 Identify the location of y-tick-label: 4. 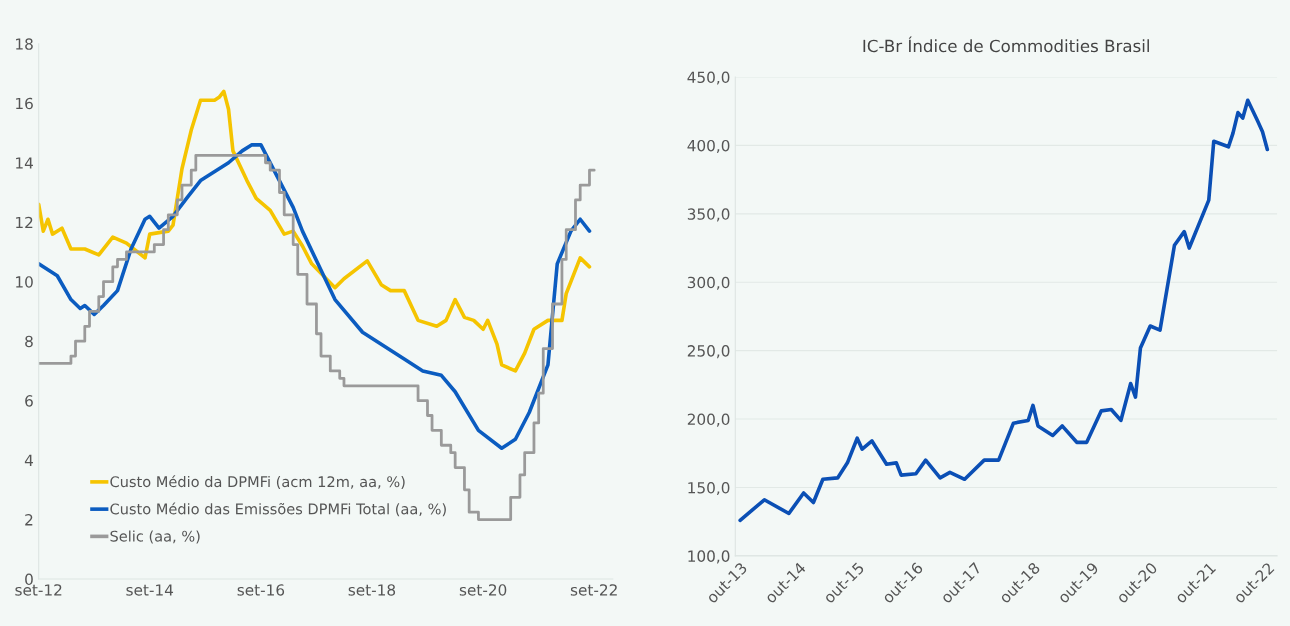
(28, 460).